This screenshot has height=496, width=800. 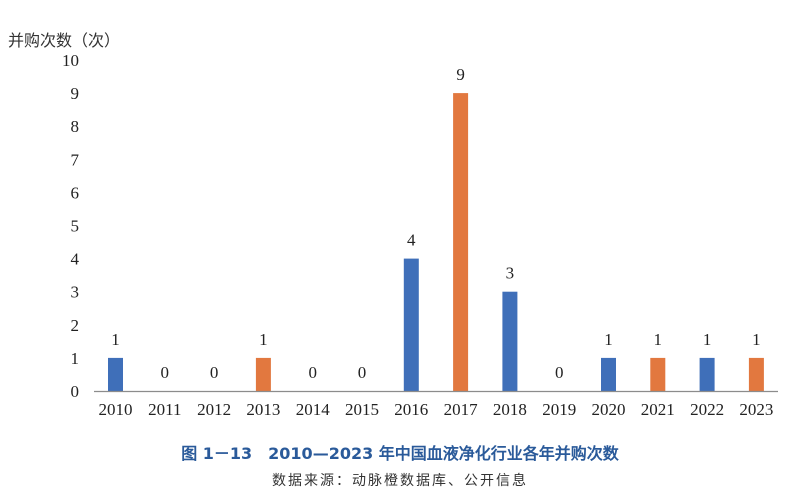 What do you see at coordinates (75, 126) in the screenshot?
I see `y-tick-label: 8` at bounding box center [75, 126].